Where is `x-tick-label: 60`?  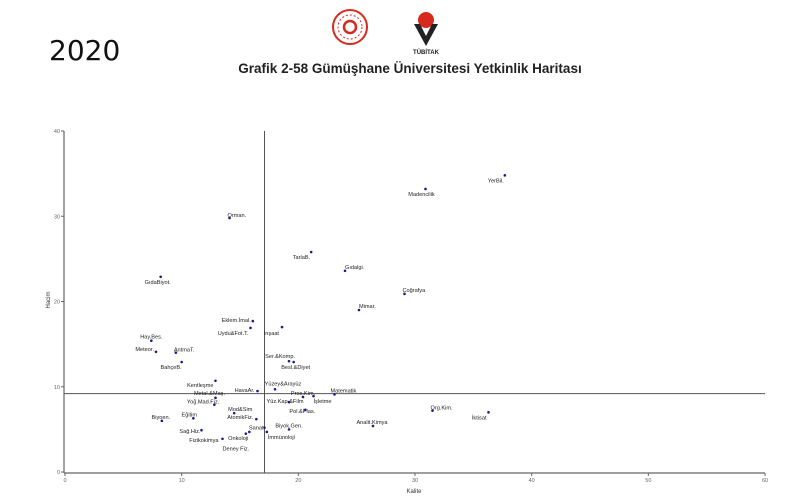
x-tick-label: 60 is located at coordinates (765, 481).